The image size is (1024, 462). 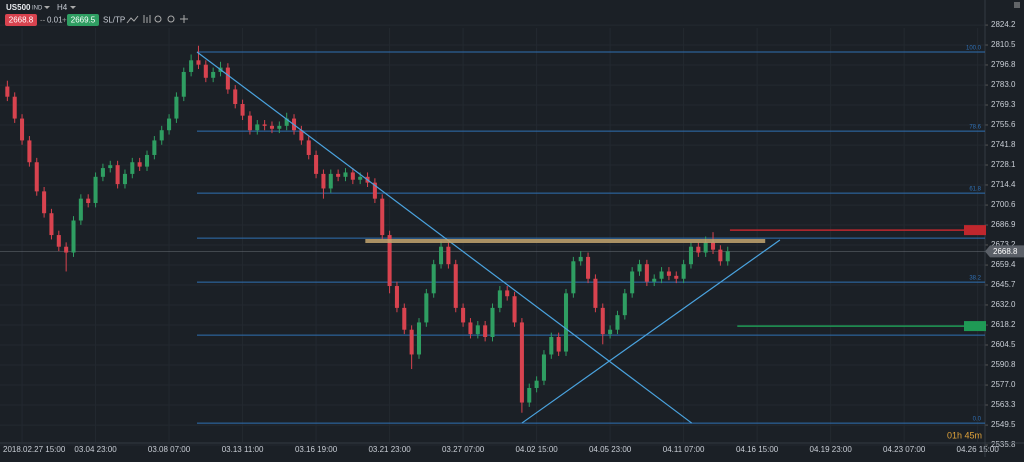 What do you see at coordinates (114, 20) in the screenshot?
I see `sltp-button: SL/TP` at bounding box center [114, 20].